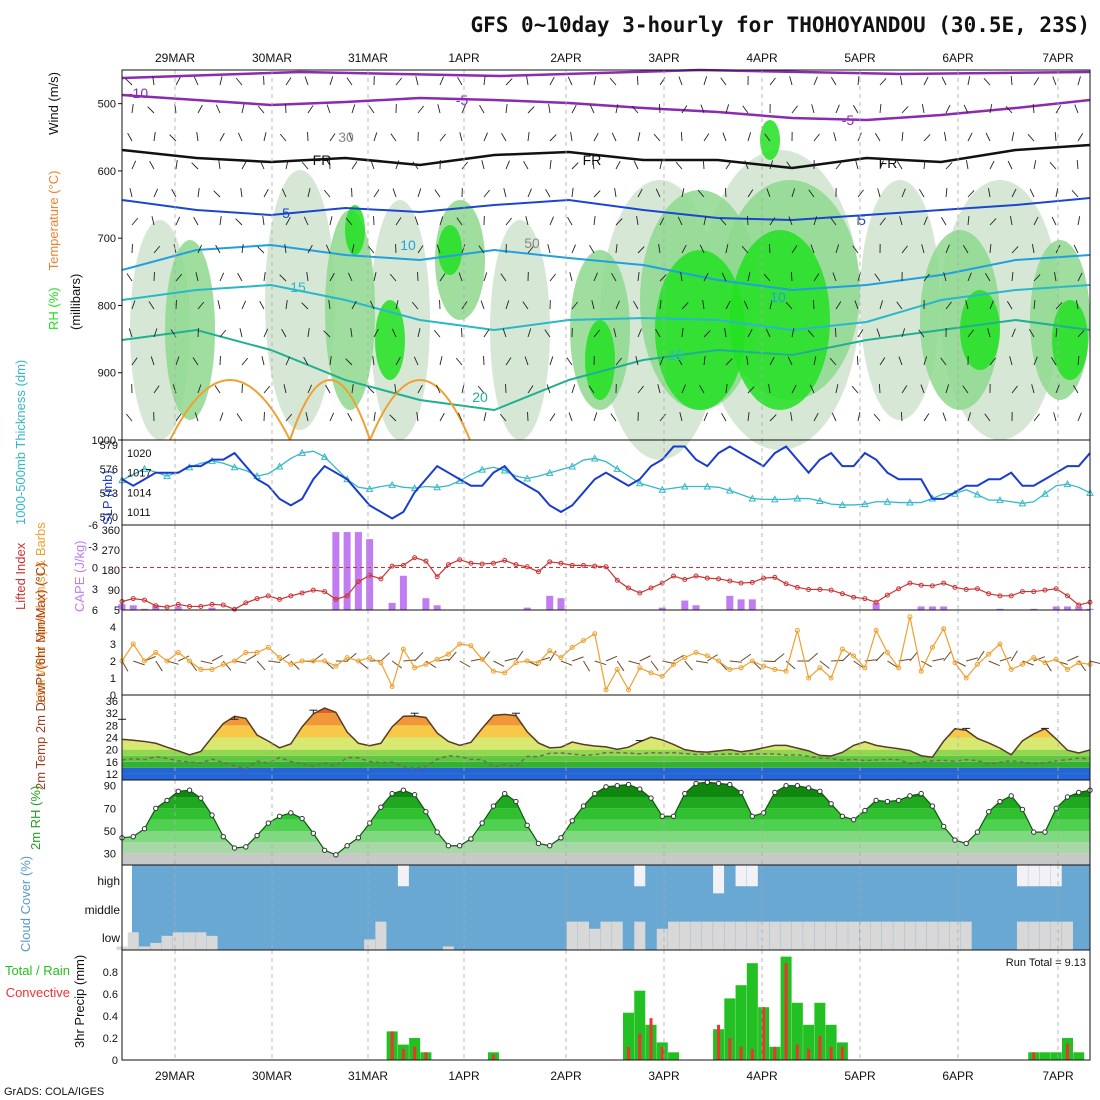 This screenshot has height=1100, width=1100. I want to click on cloud-high-gap, so click(719, 879).